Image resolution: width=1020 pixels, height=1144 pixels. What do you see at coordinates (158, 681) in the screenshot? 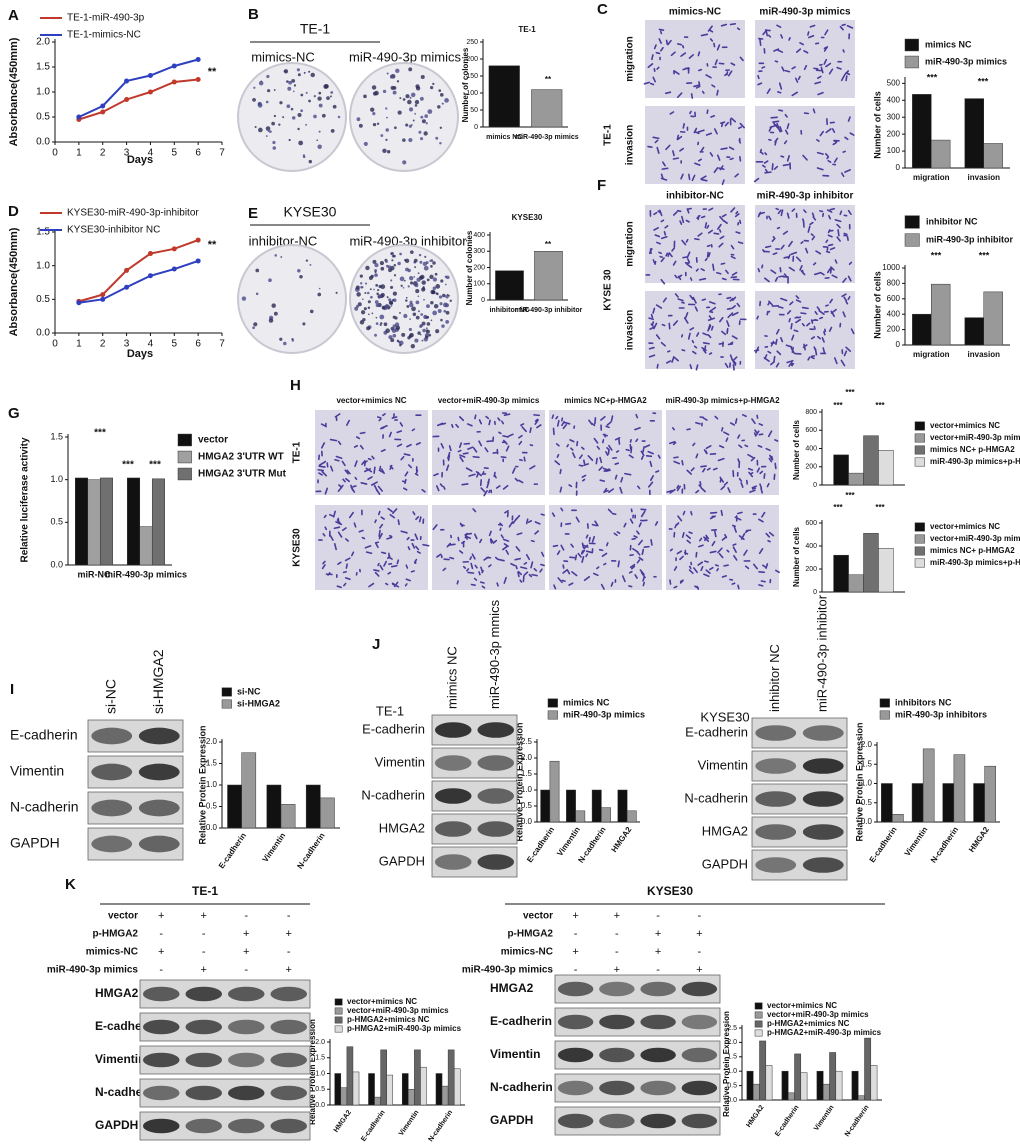
I see `column-label: si-HMGA2` at bounding box center [158, 681].